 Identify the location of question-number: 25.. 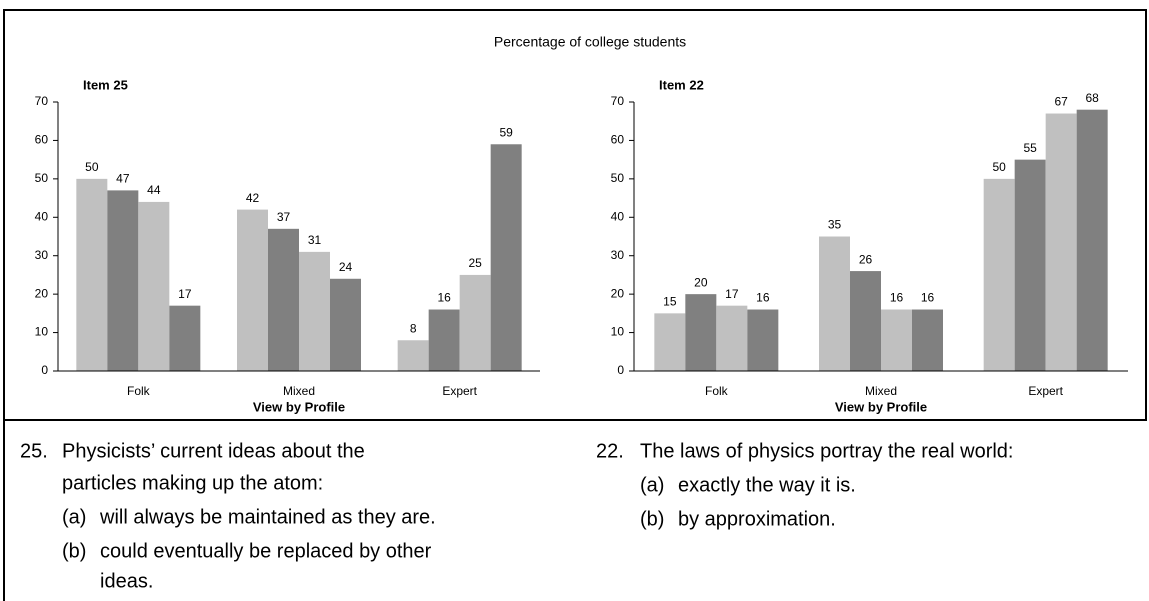
(34, 451).